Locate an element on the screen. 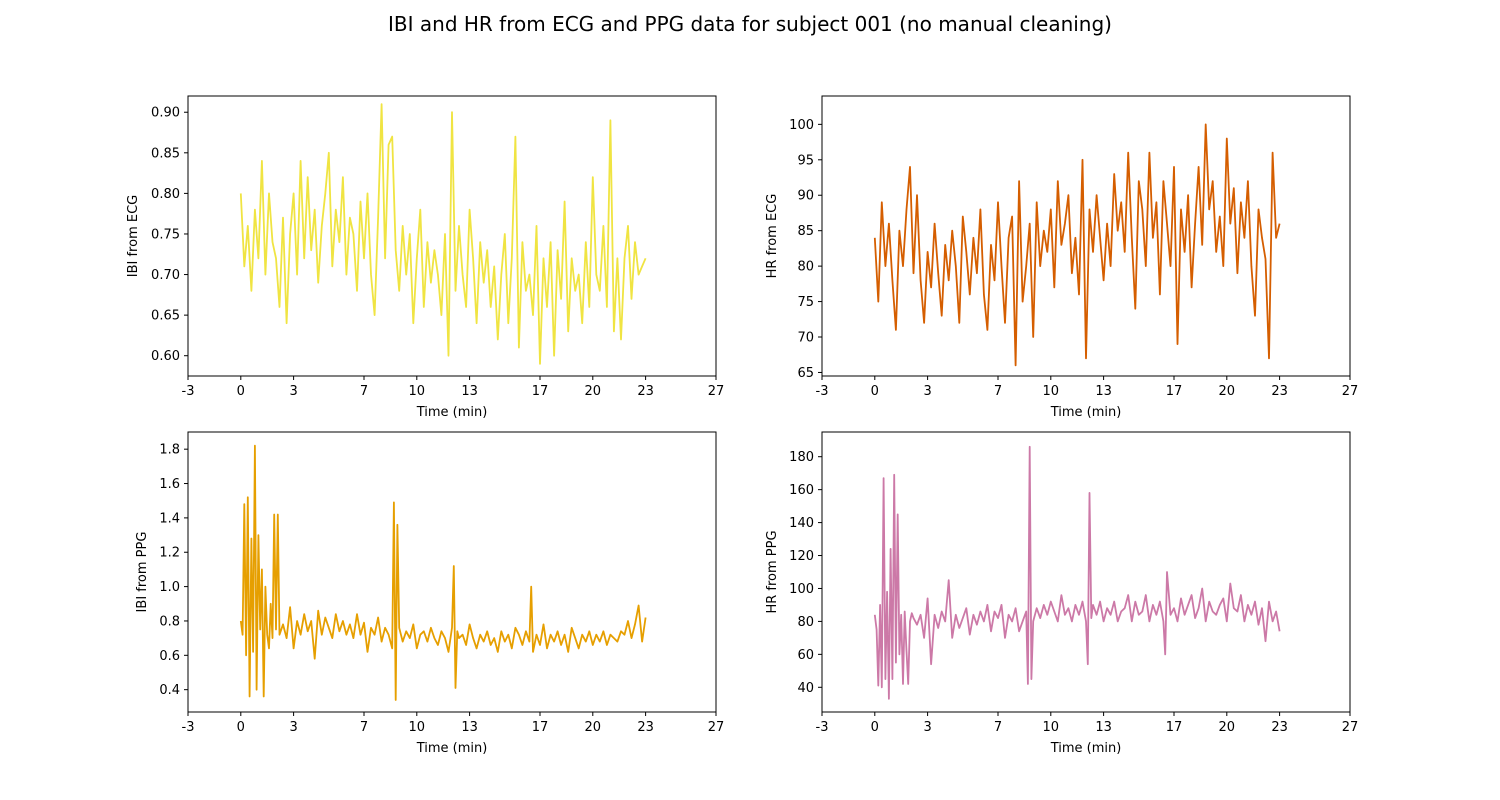 This screenshot has height=800, width=1500. y-tick-label: 60 is located at coordinates (805, 655).